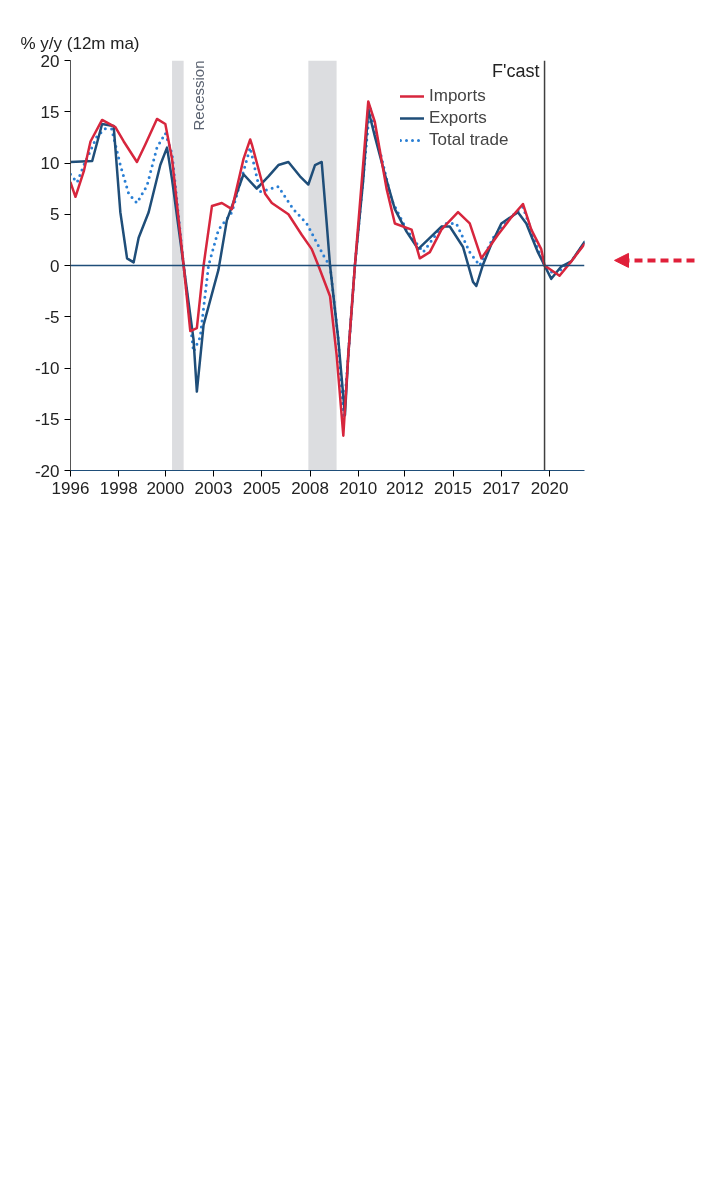  Describe the element at coordinates (549, 488) in the screenshot. I see `x-tick-label: 2020` at that location.